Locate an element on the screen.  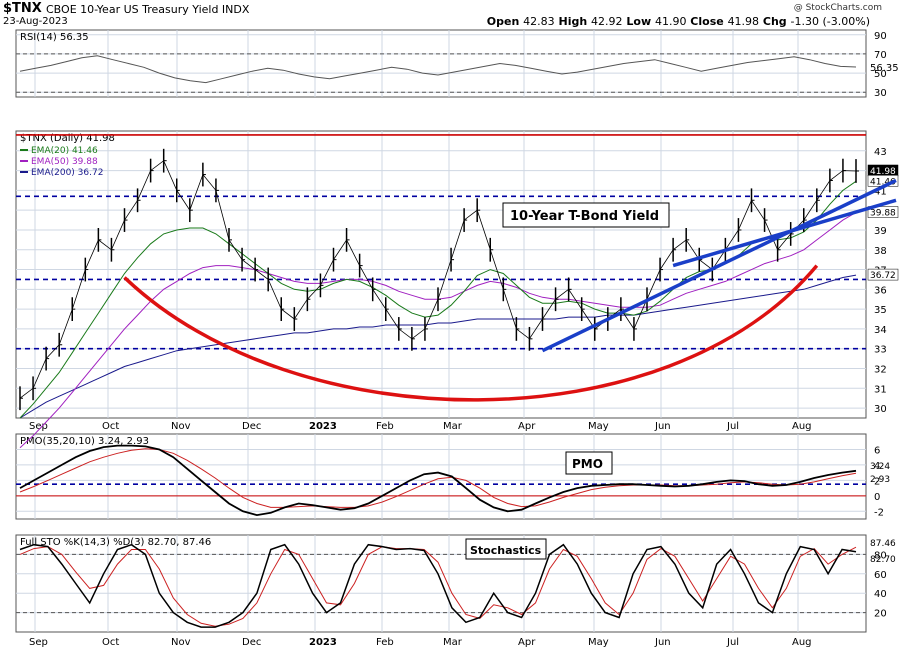
x-tick-label-bottom: Feb is located at coordinates (385, 642).